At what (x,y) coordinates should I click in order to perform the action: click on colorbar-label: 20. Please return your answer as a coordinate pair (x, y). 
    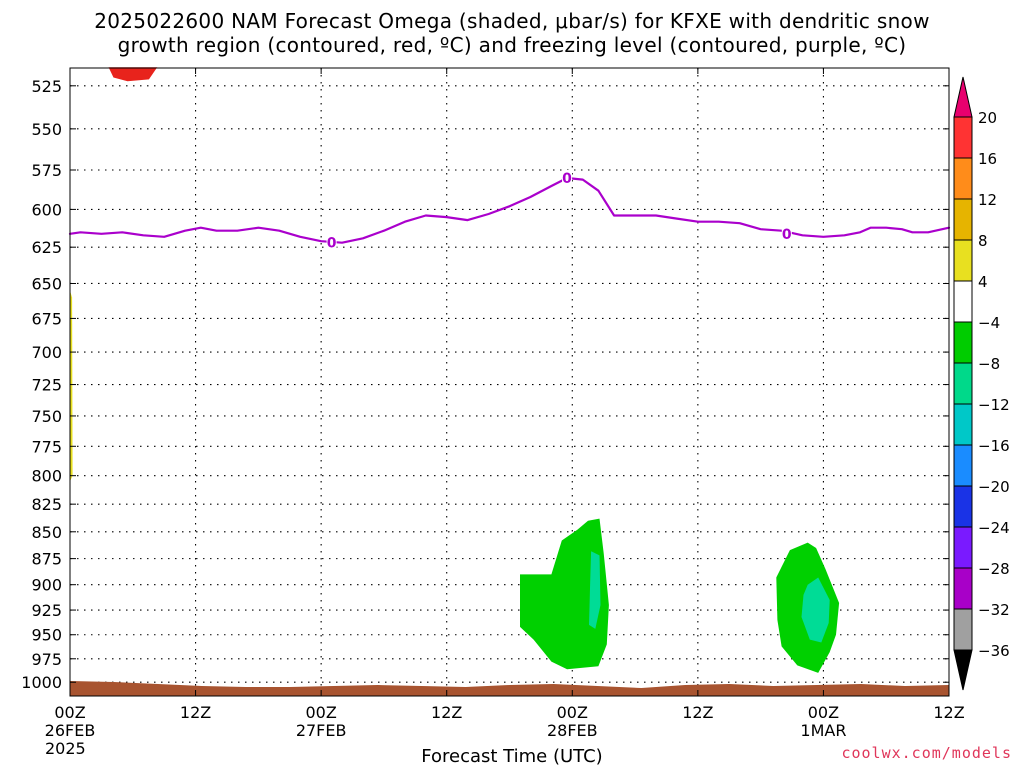
    Looking at the image, I should click on (987, 118).